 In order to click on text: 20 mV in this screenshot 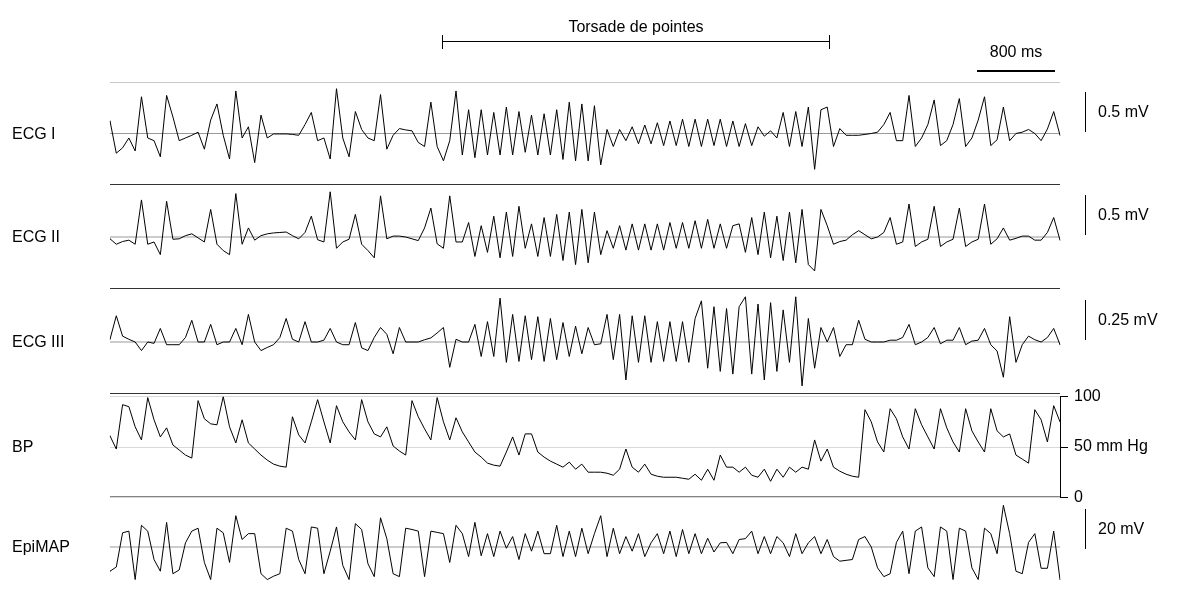, I will do `click(1121, 529)`.